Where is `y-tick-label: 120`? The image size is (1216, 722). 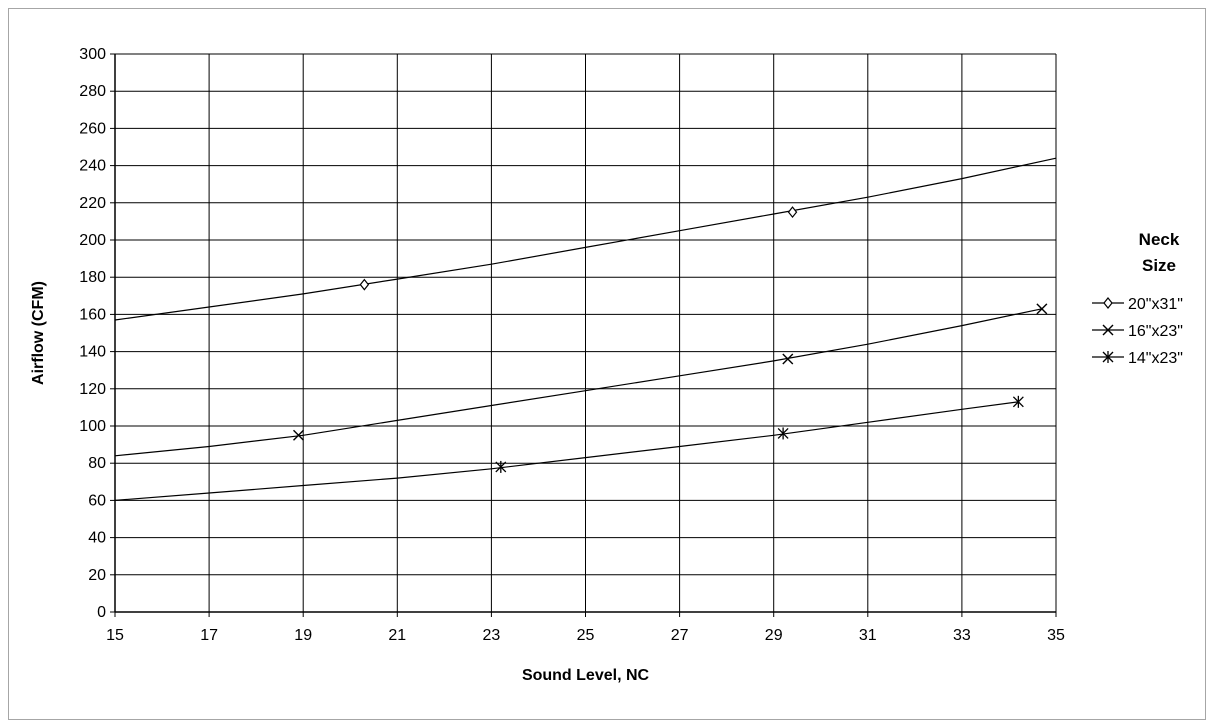
y-tick-label: 120 is located at coordinates (92, 389).